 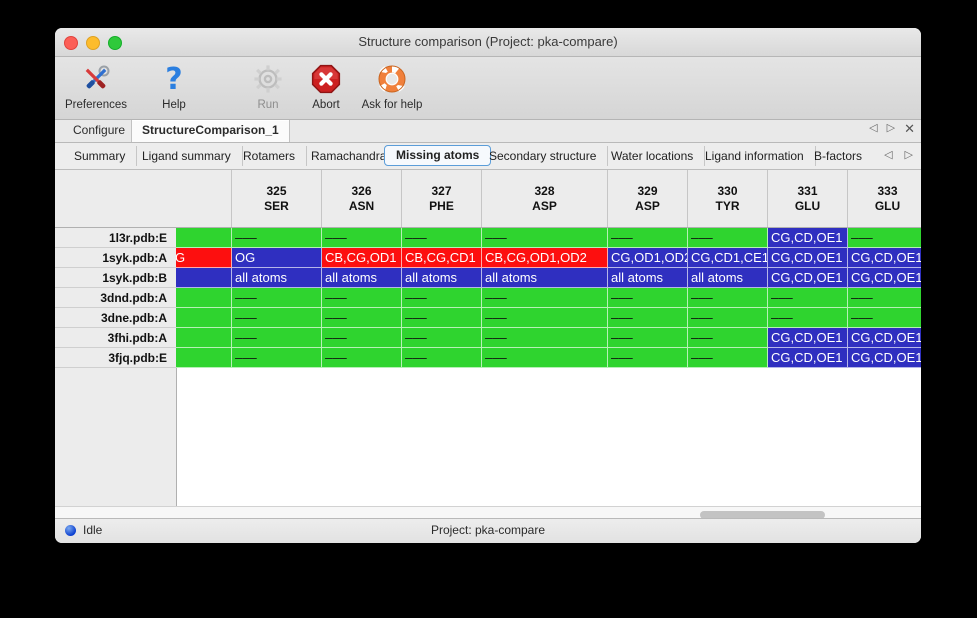 What do you see at coordinates (277, 198) in the screenshot?
I see `column-header-325: 325 SER` at bounding box center [277, 198].